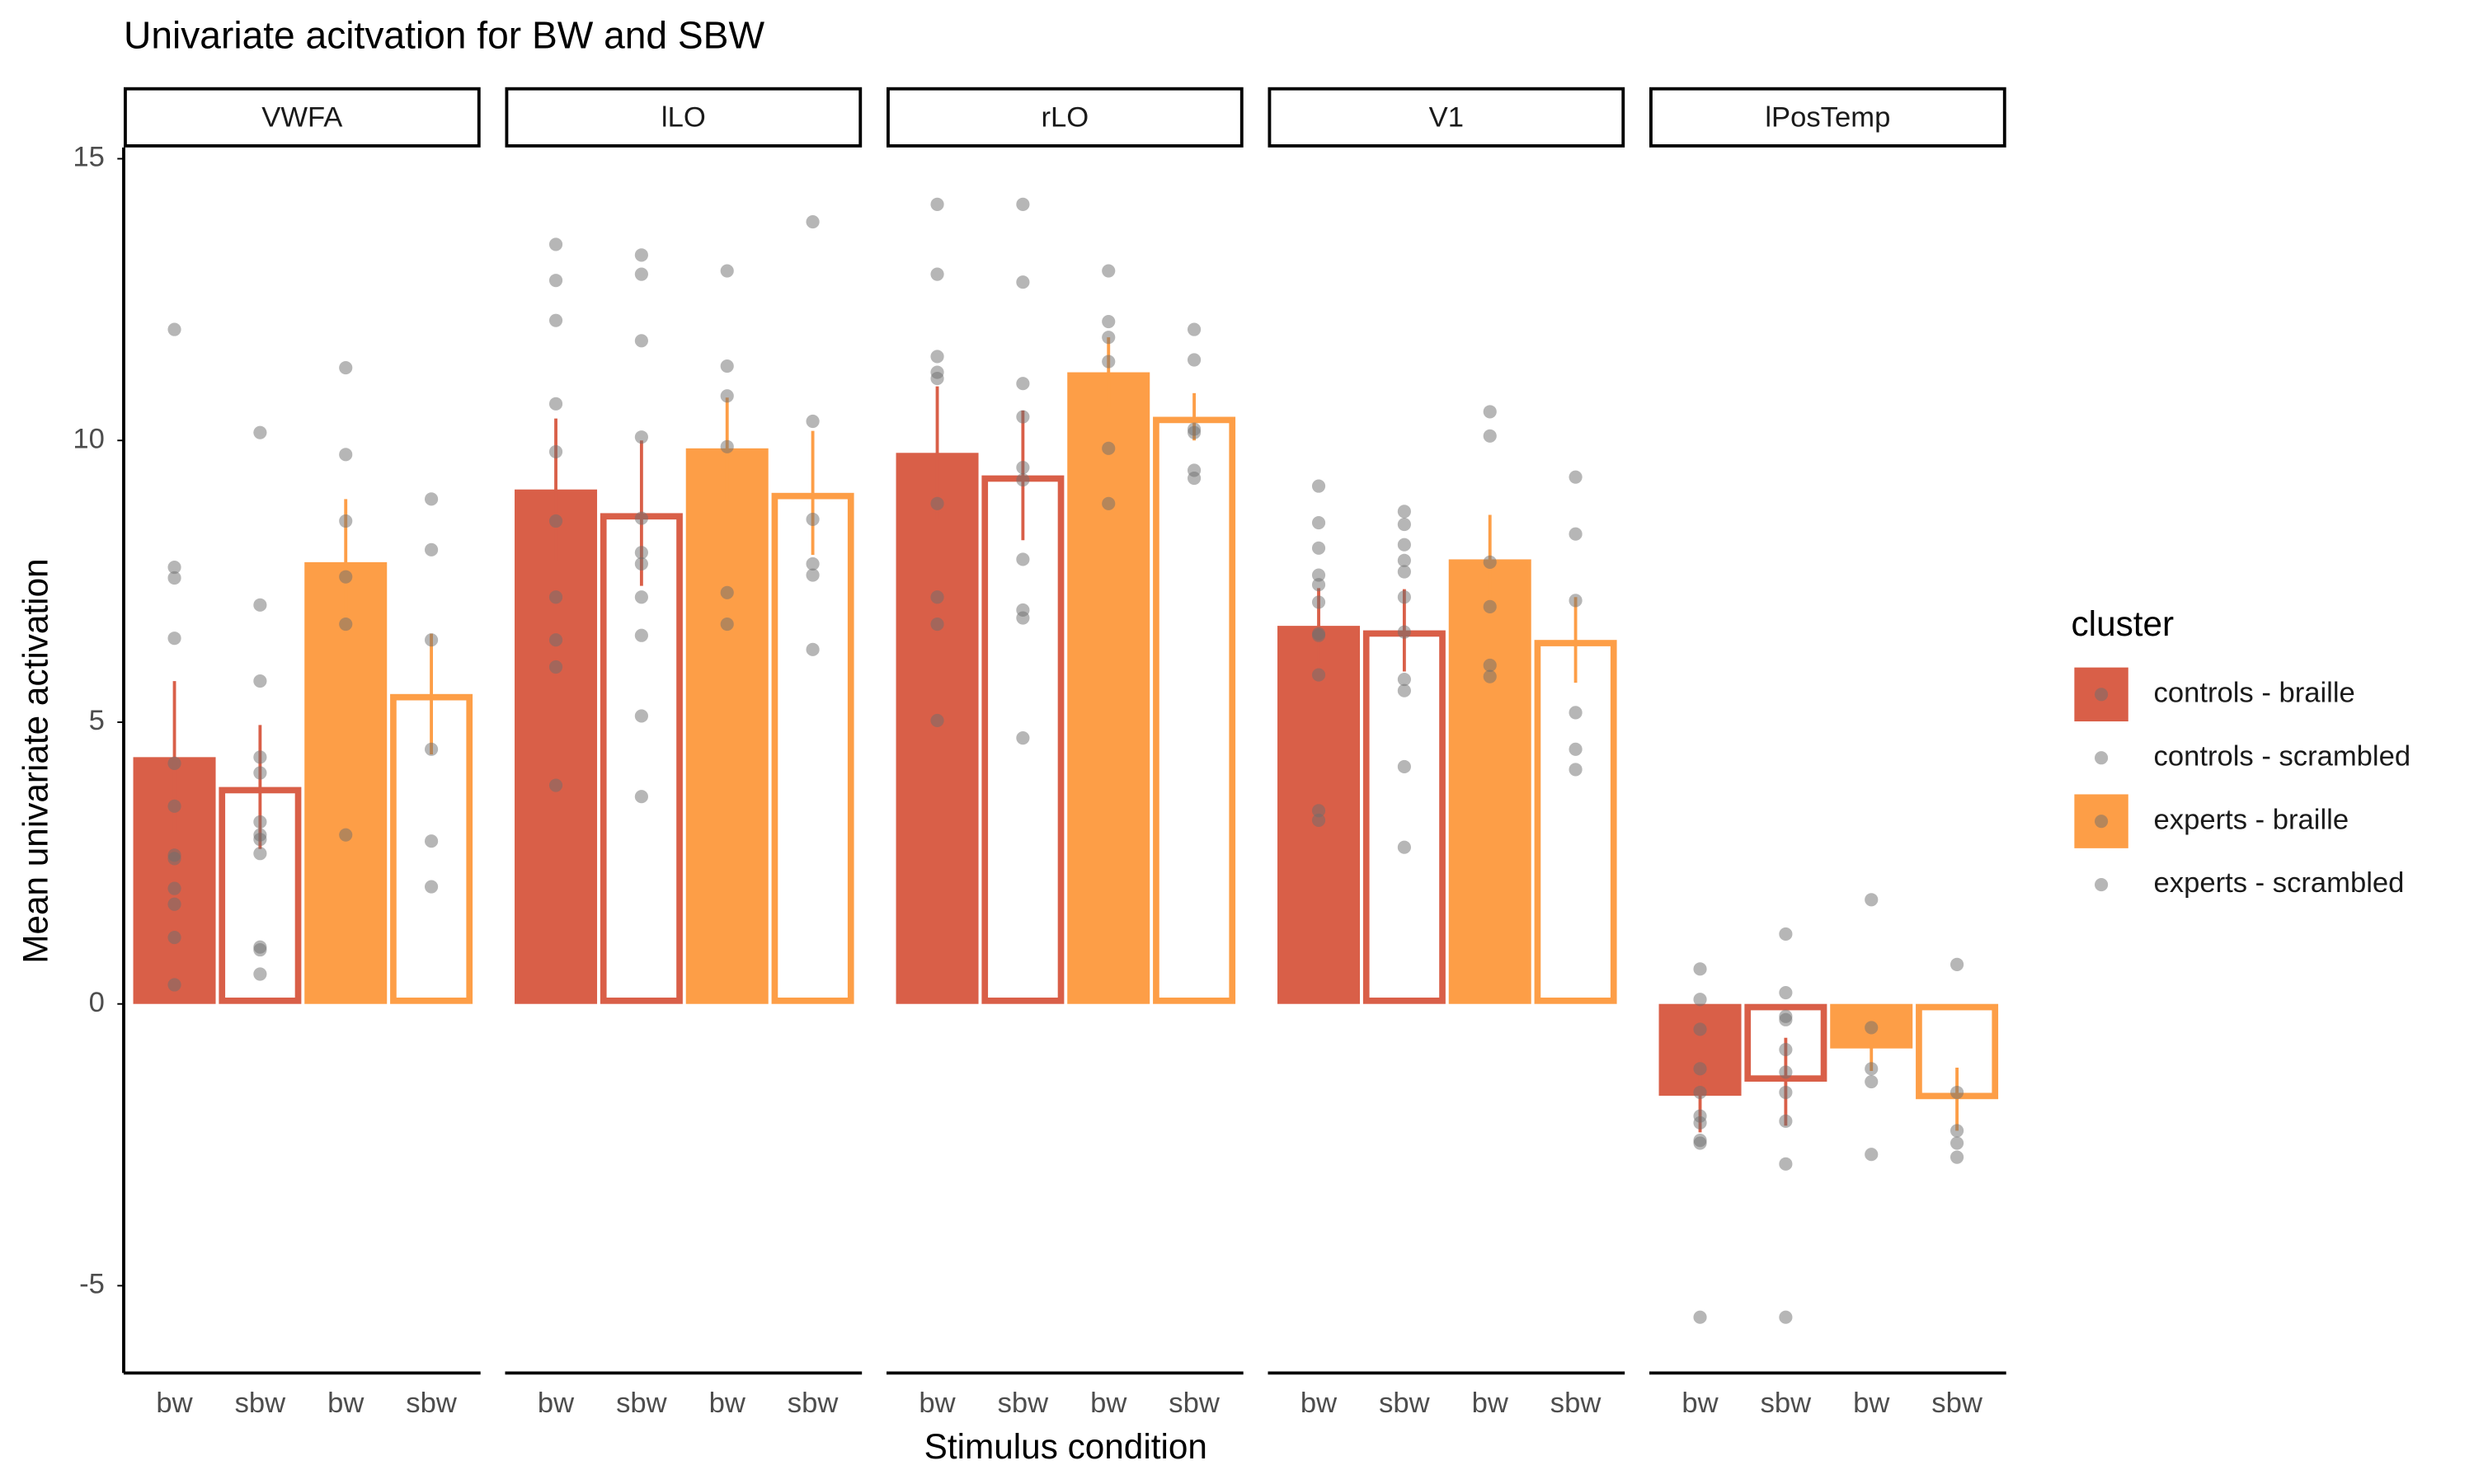 The width and height of the screenshot is (2474, 1484). Describe the element at coordinates (2282, 756) in the screenshot. I see `legend-label: controls - scrambled` at that location.